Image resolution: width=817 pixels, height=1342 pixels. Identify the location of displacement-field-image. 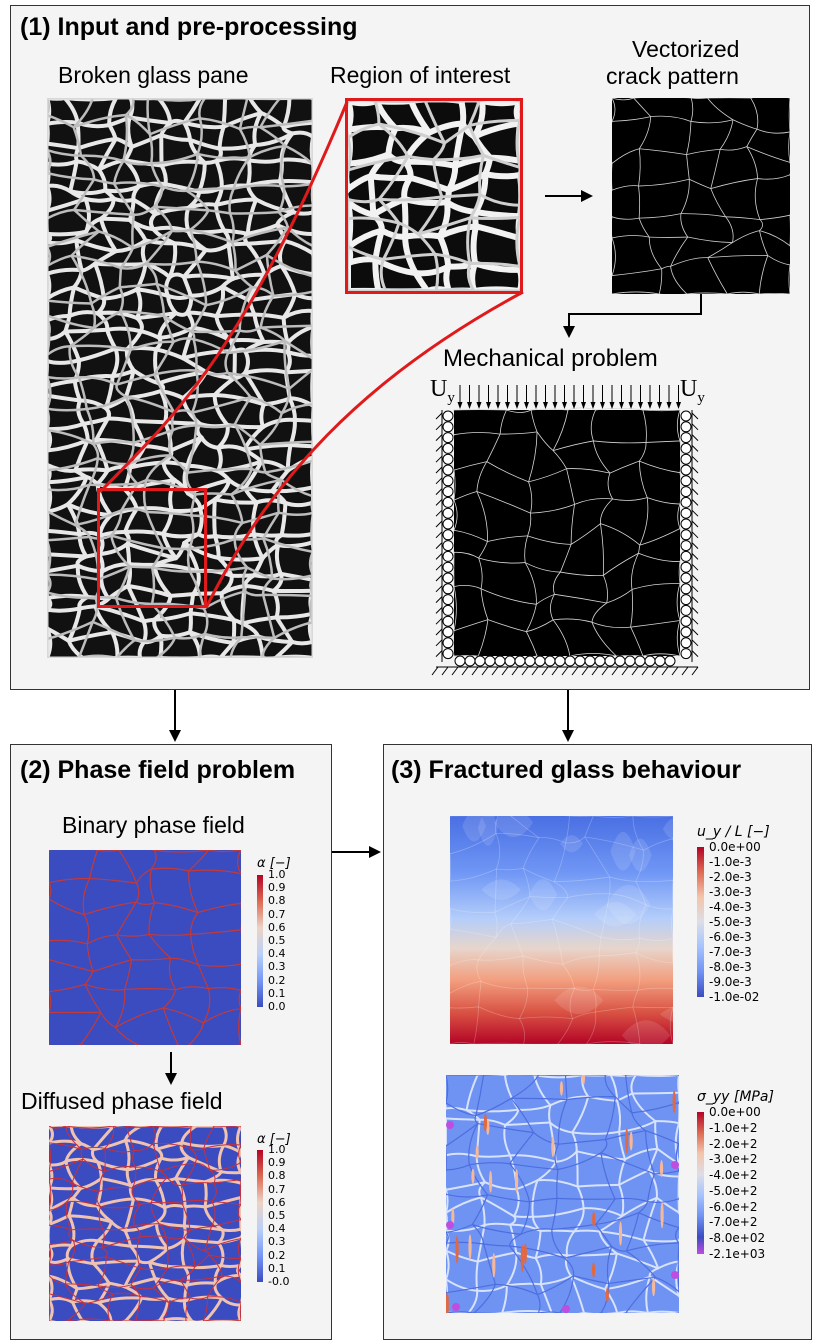
(561, 930).